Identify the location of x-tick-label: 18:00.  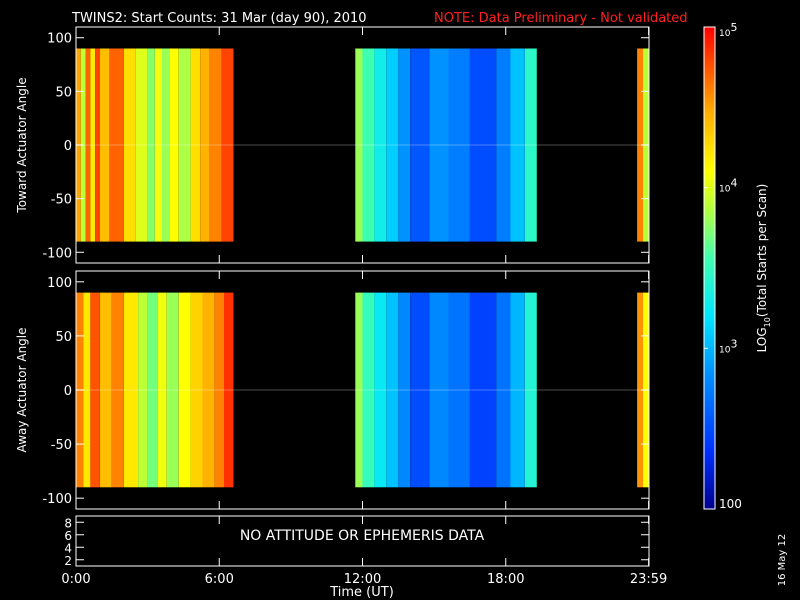
(505, 579).